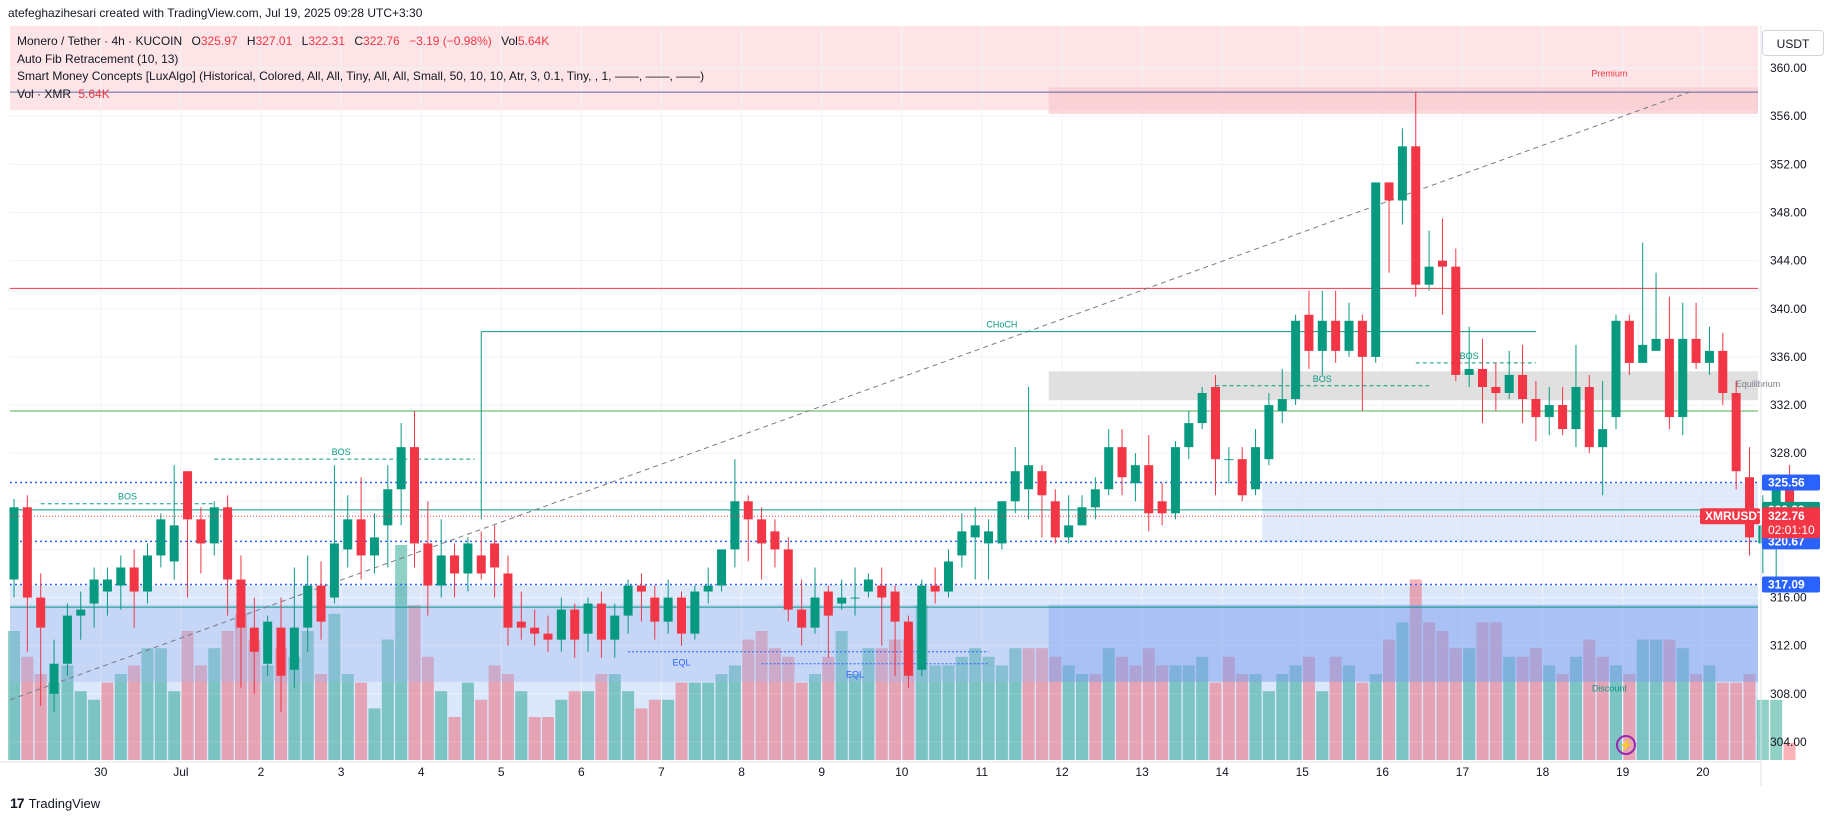  I want to click on time-tick-label: 7, so click(661, 772).